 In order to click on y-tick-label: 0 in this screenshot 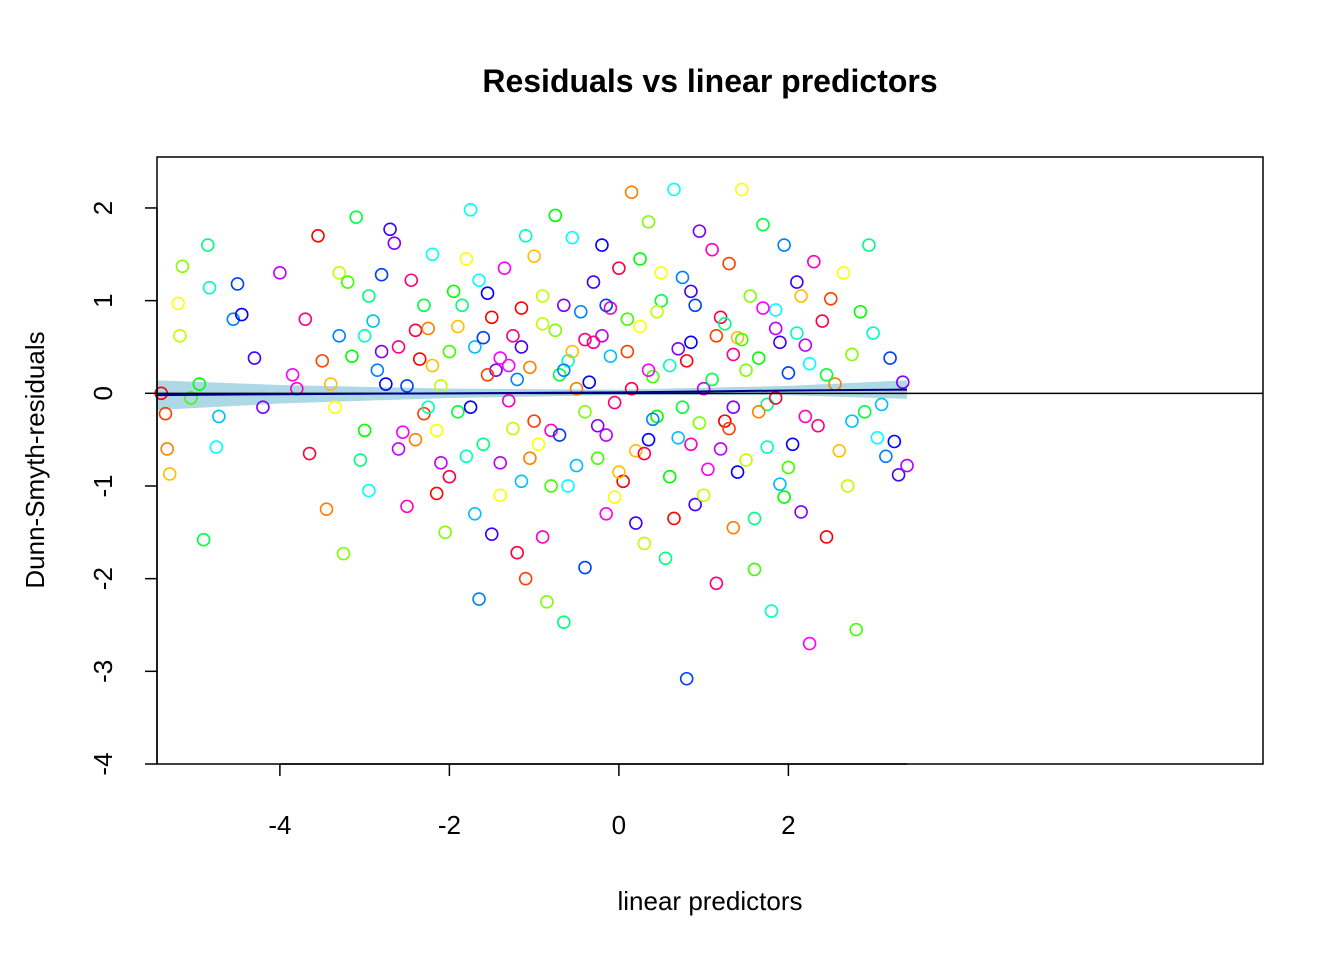, I will do `click(103, 393)`.